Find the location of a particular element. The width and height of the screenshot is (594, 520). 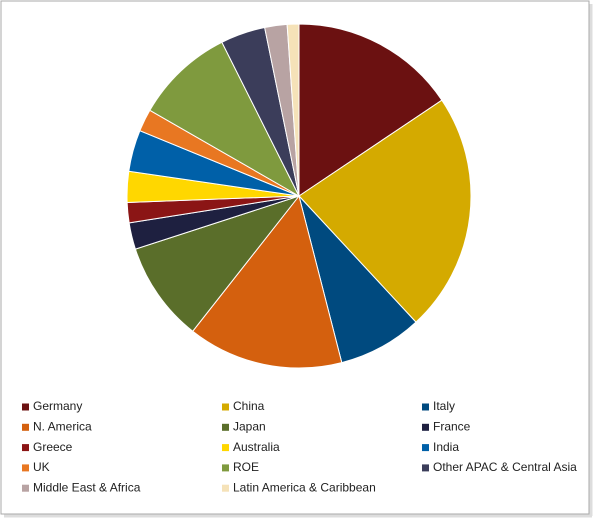

legend-label: N. America is located at coordinates (62, 426).